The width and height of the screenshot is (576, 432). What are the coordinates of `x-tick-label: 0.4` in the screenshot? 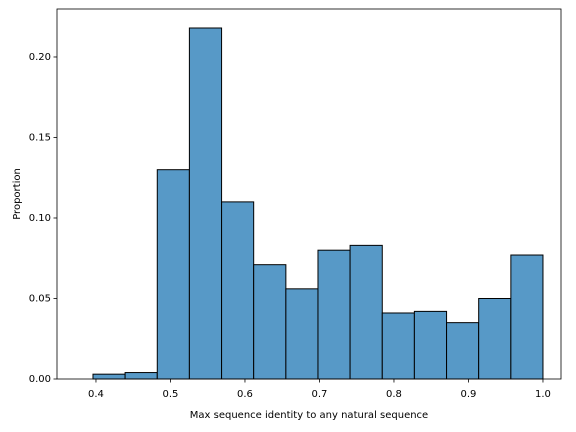 It's located at (96, 394).